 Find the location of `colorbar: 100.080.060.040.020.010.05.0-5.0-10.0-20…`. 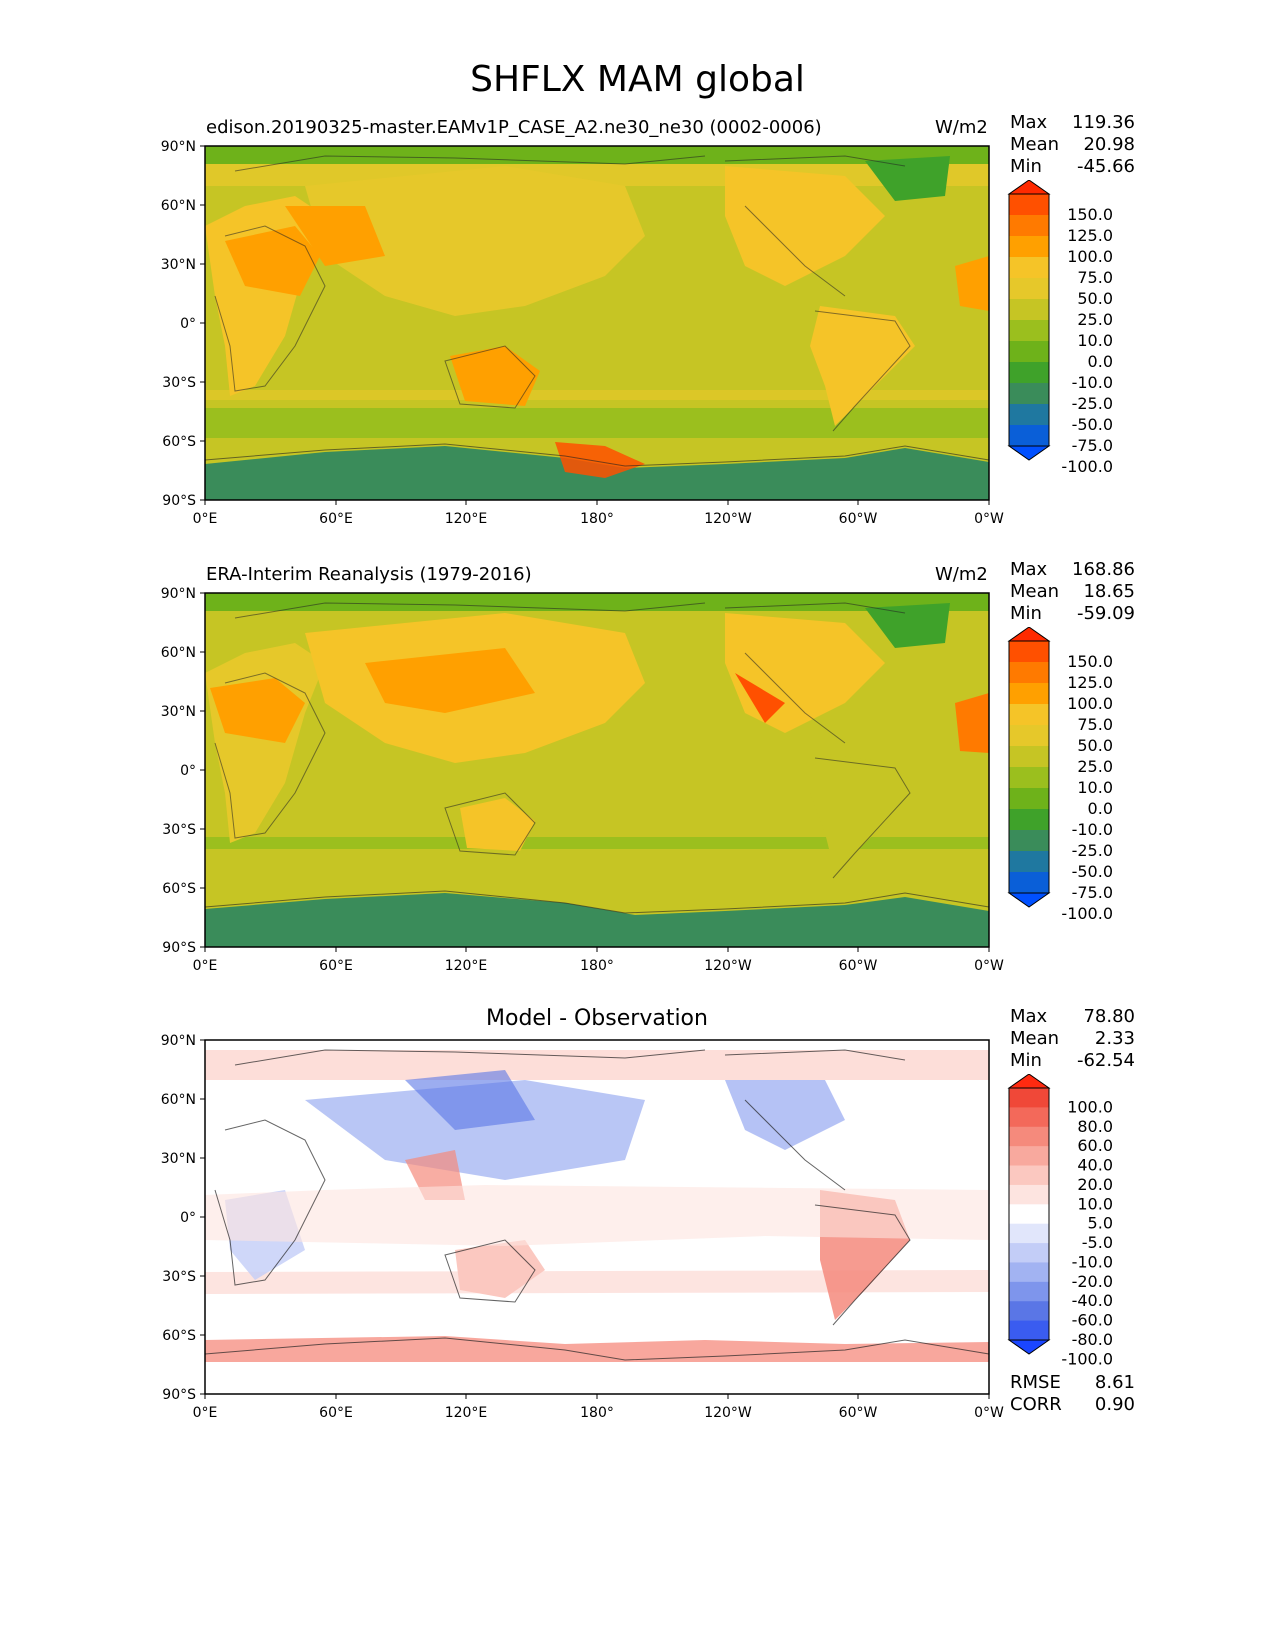

colorbar: 100.080.060.040.020.010.05.0-5.0-10.0-20… is located at coordinates (1060, 1221).